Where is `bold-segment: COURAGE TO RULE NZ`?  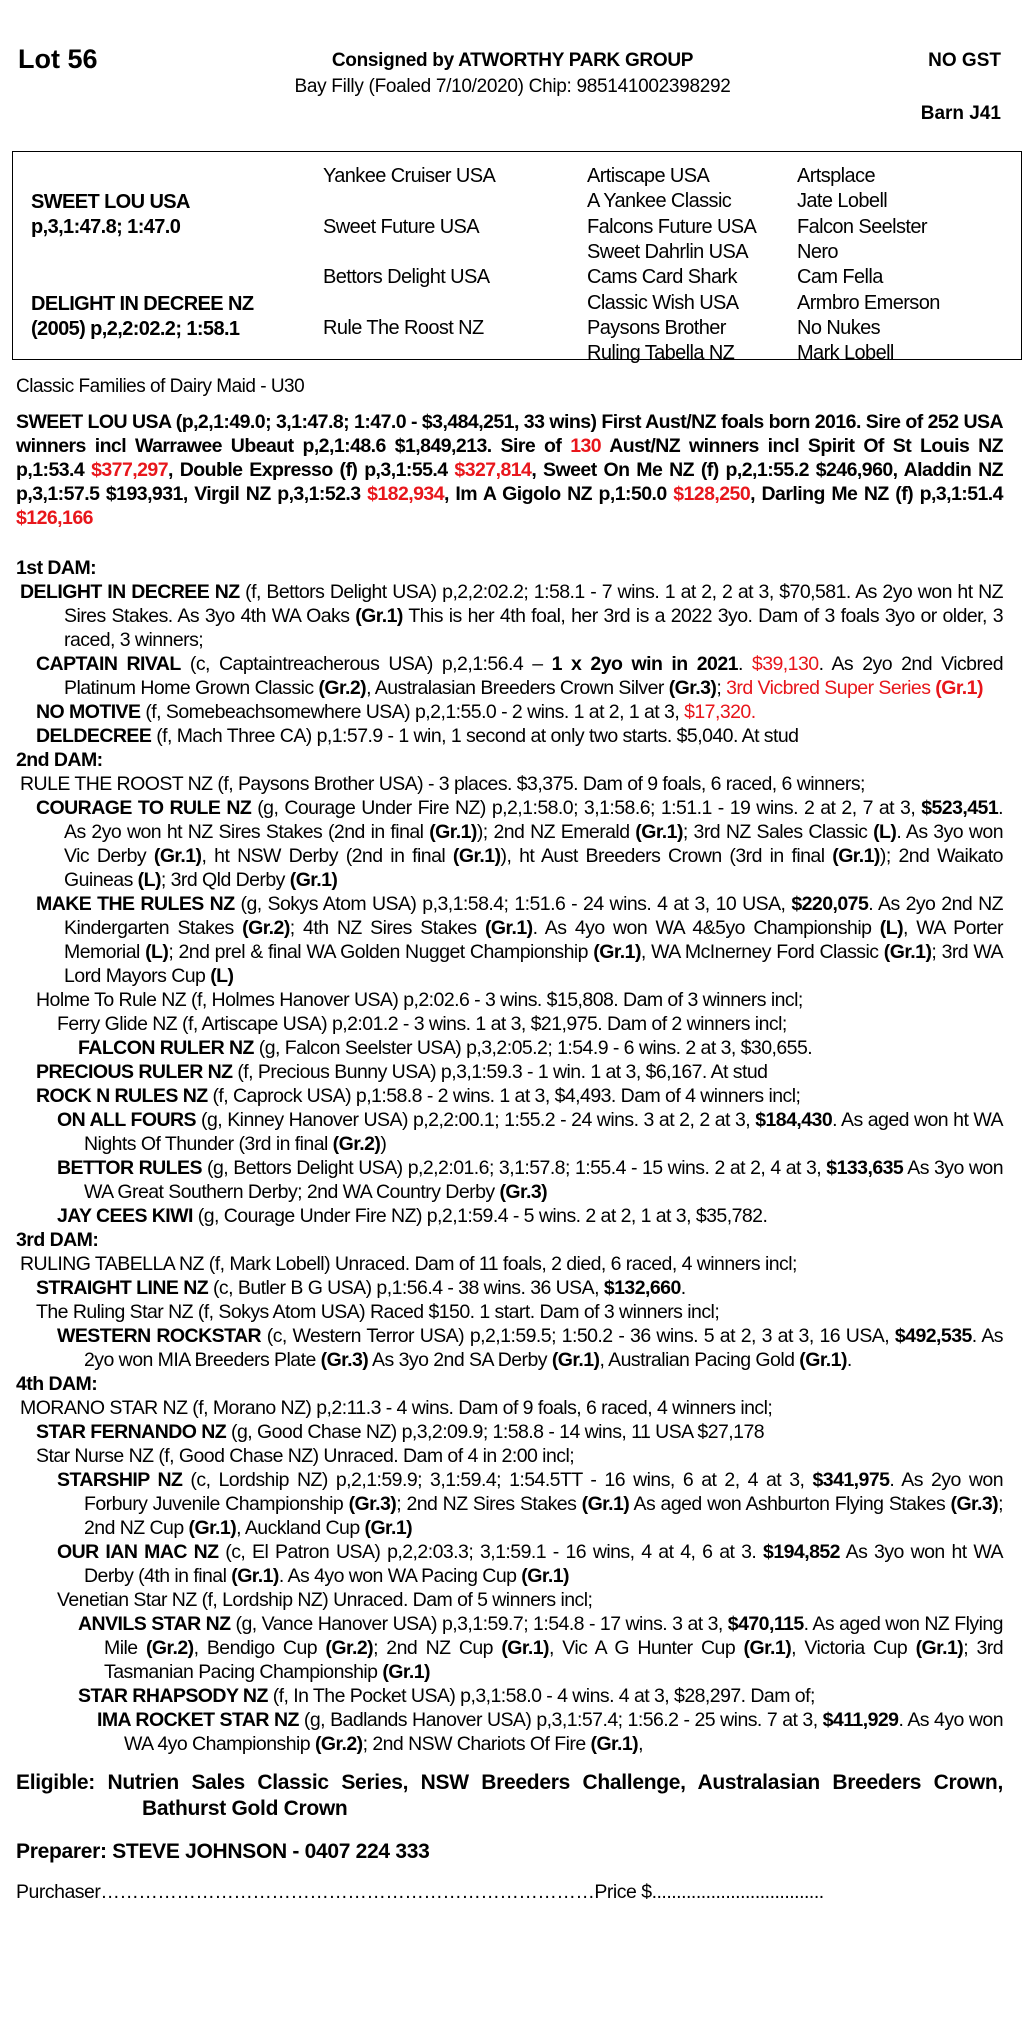 bold-segment: COURAGE TO RULE NZ is located at coordinates (144, 808).